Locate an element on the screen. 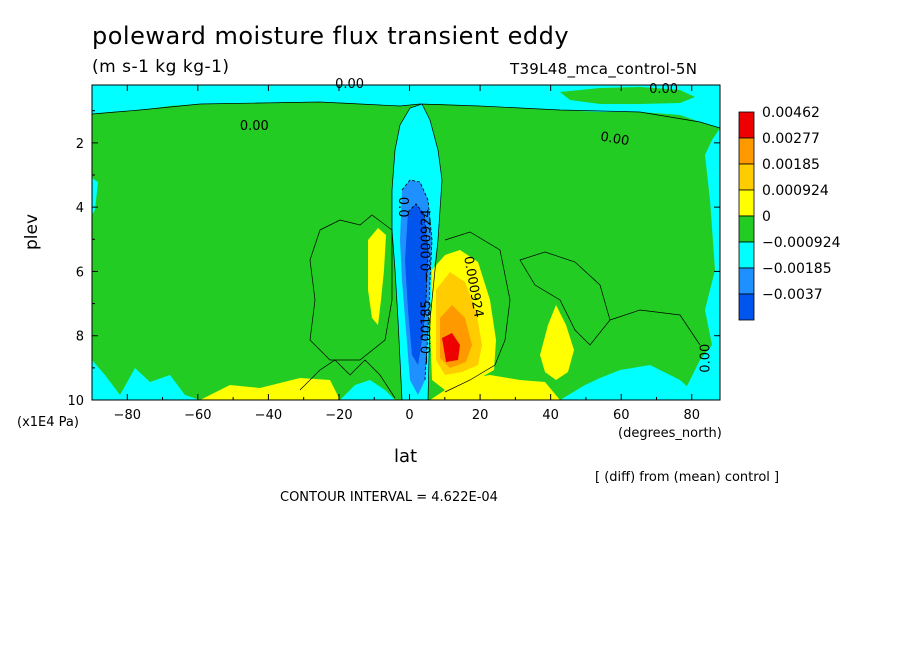 The image size is (904, 654). region-southern-yellow-patch is located at coordinates (377, 276).